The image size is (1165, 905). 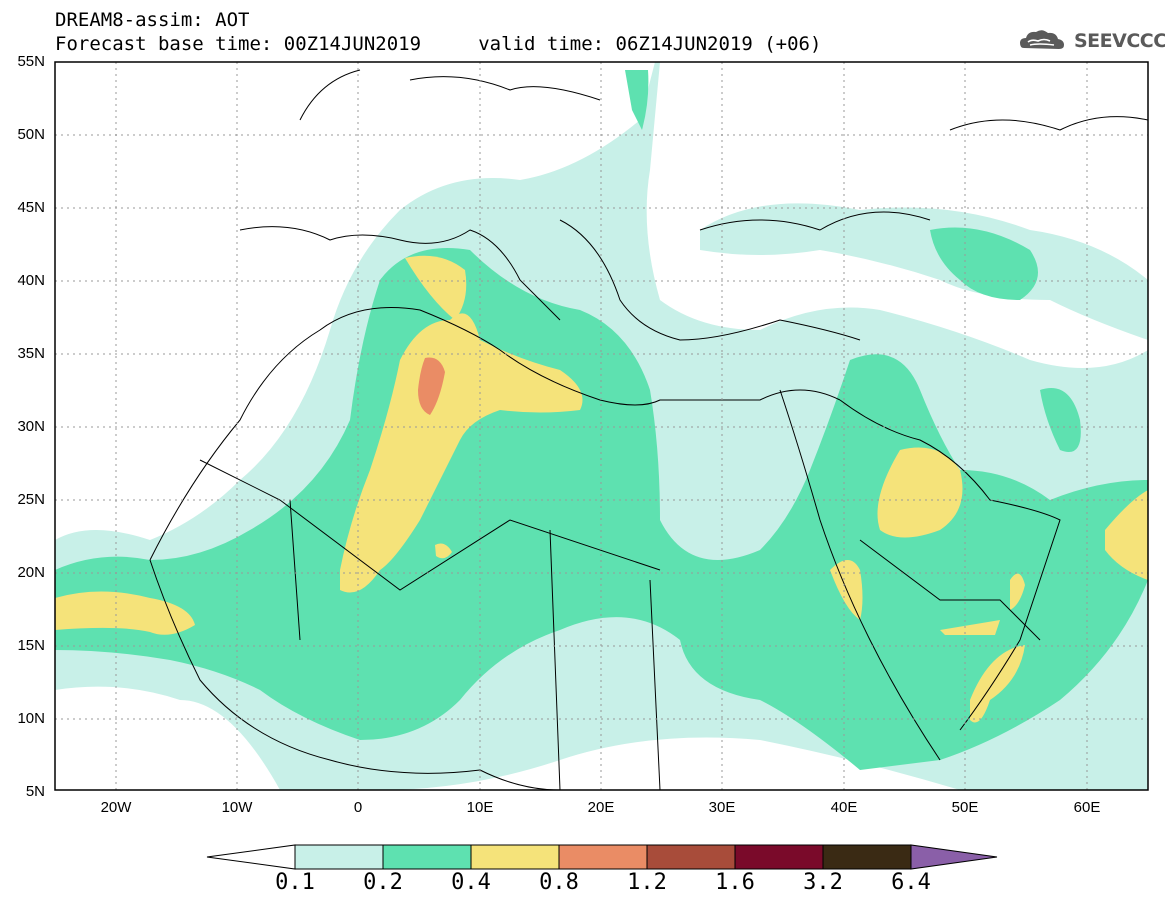 What do you see at coordinates (31, 718) in the screenshot?
I see `lat-label: 10N` at bounding box center [31, 718].